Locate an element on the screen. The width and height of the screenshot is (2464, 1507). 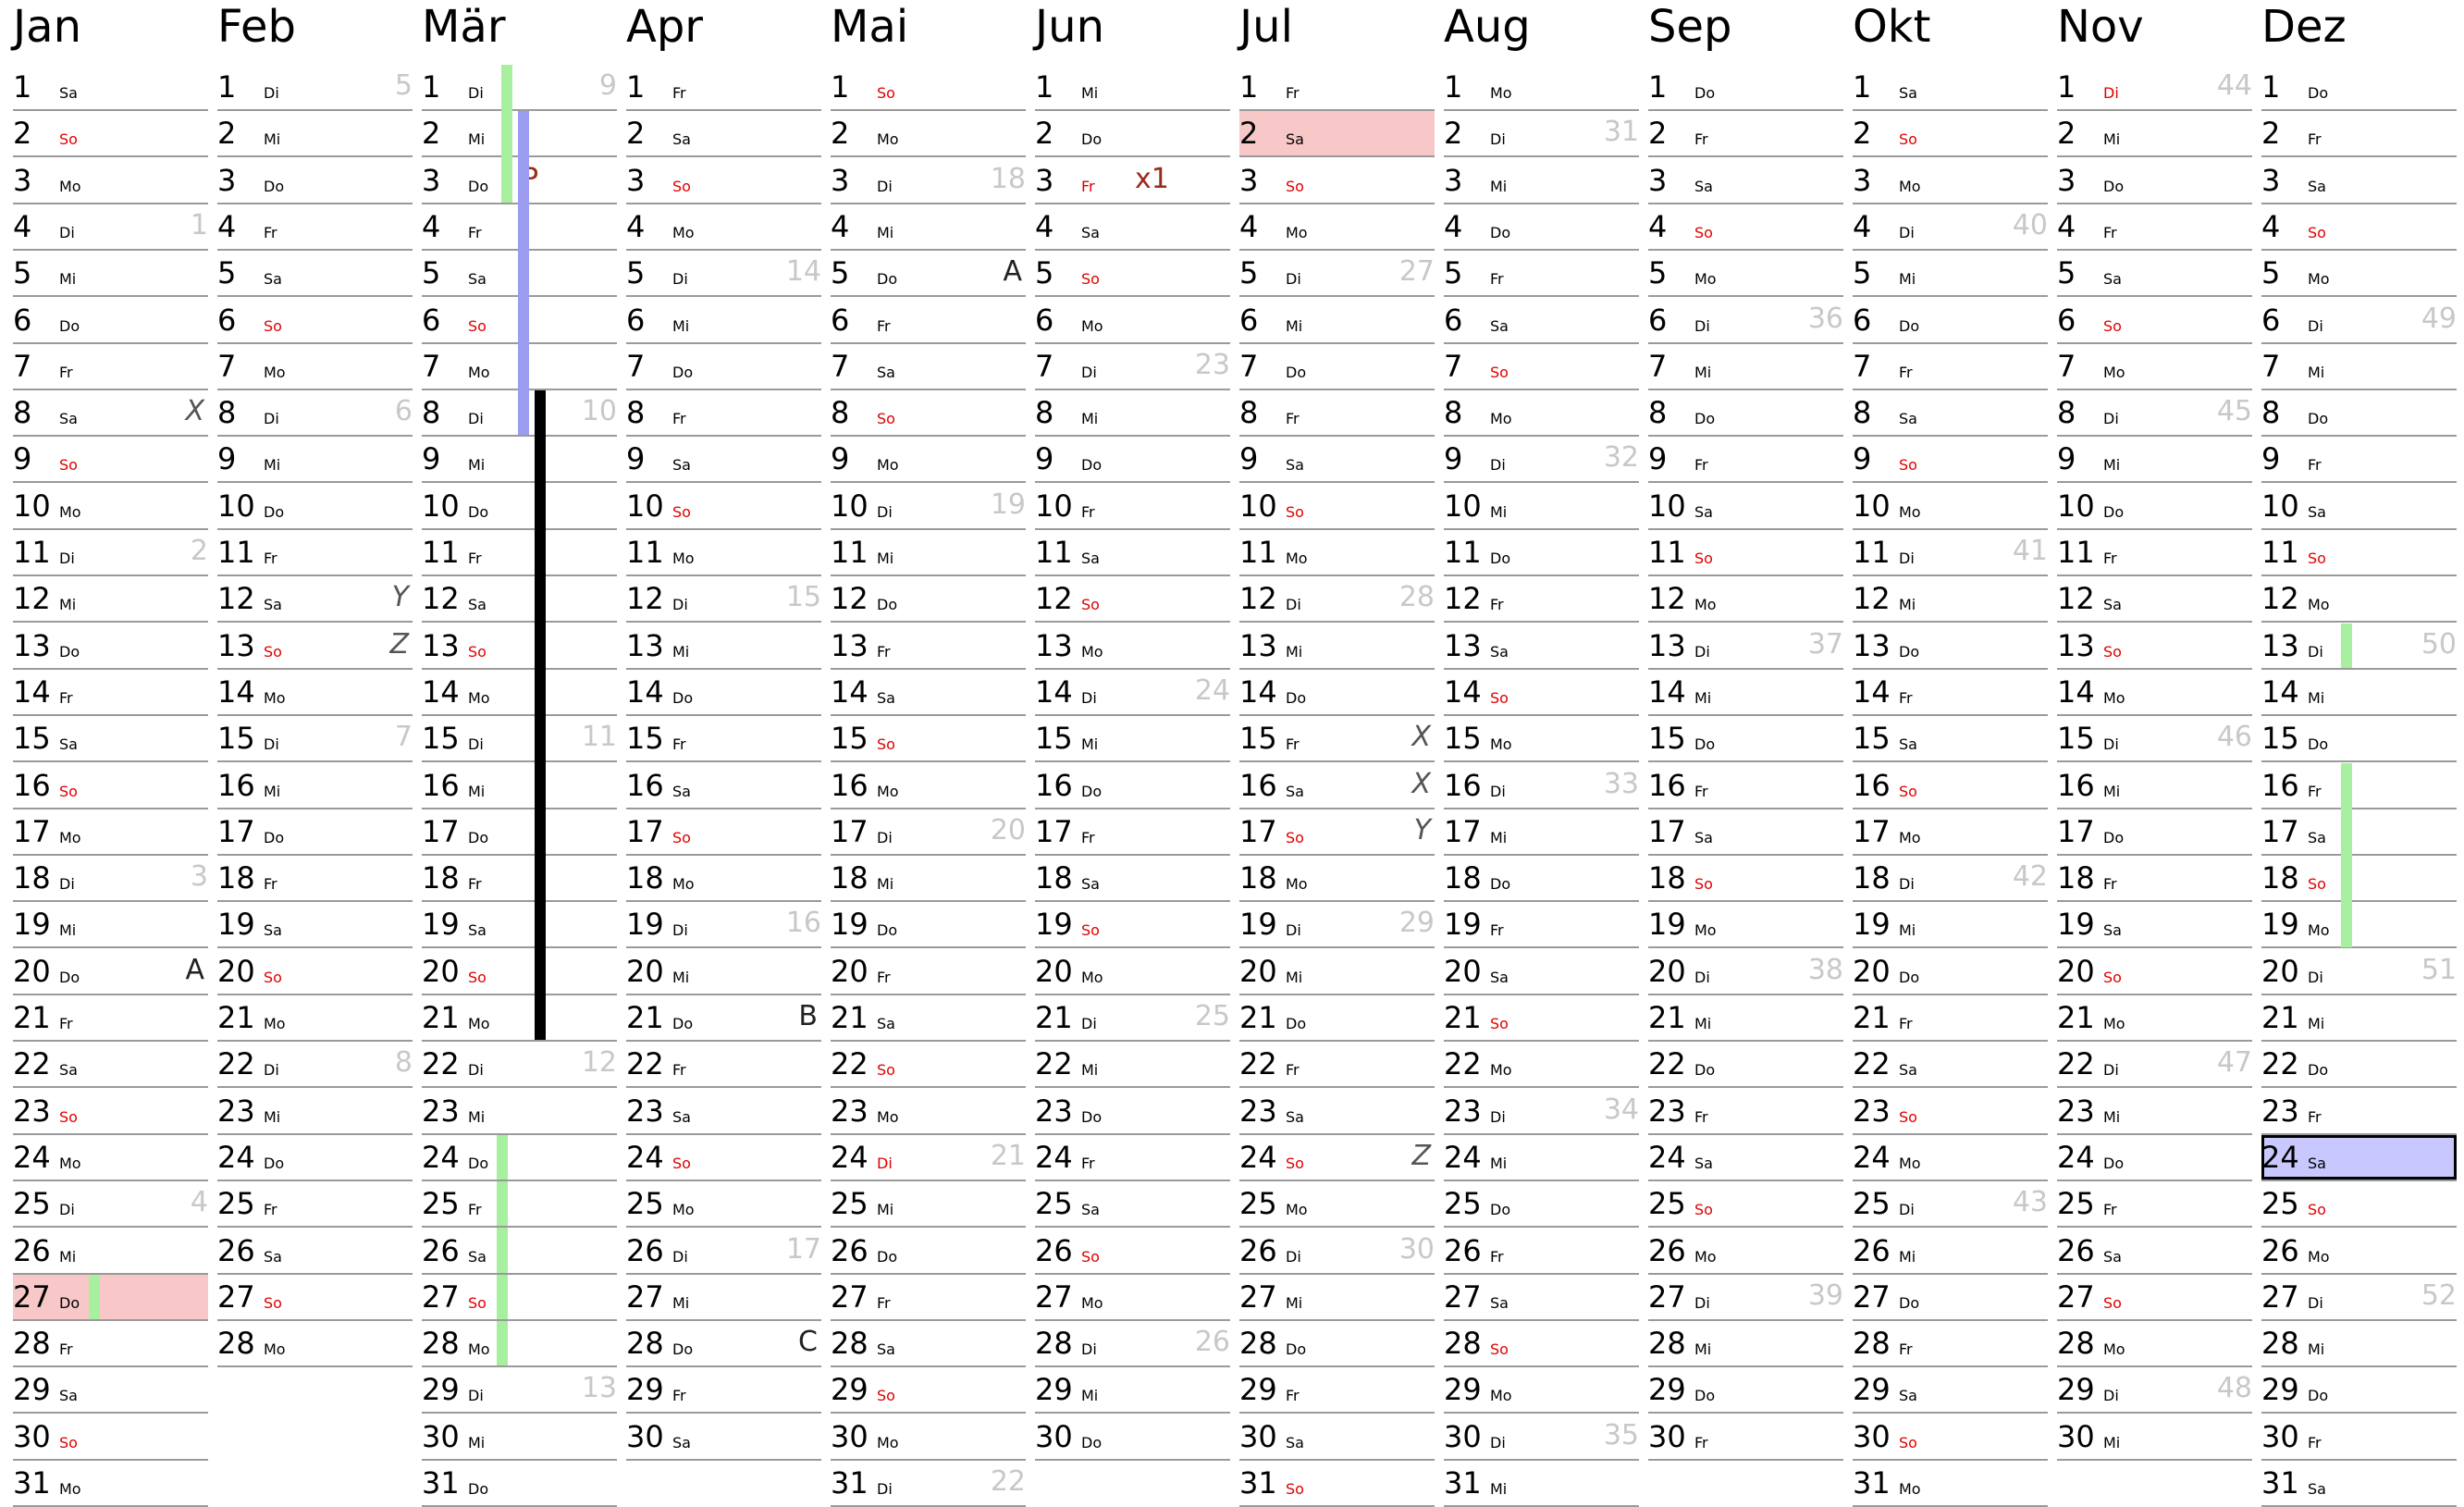
day-row: 1 Do is located at coordinates (2359, 88).